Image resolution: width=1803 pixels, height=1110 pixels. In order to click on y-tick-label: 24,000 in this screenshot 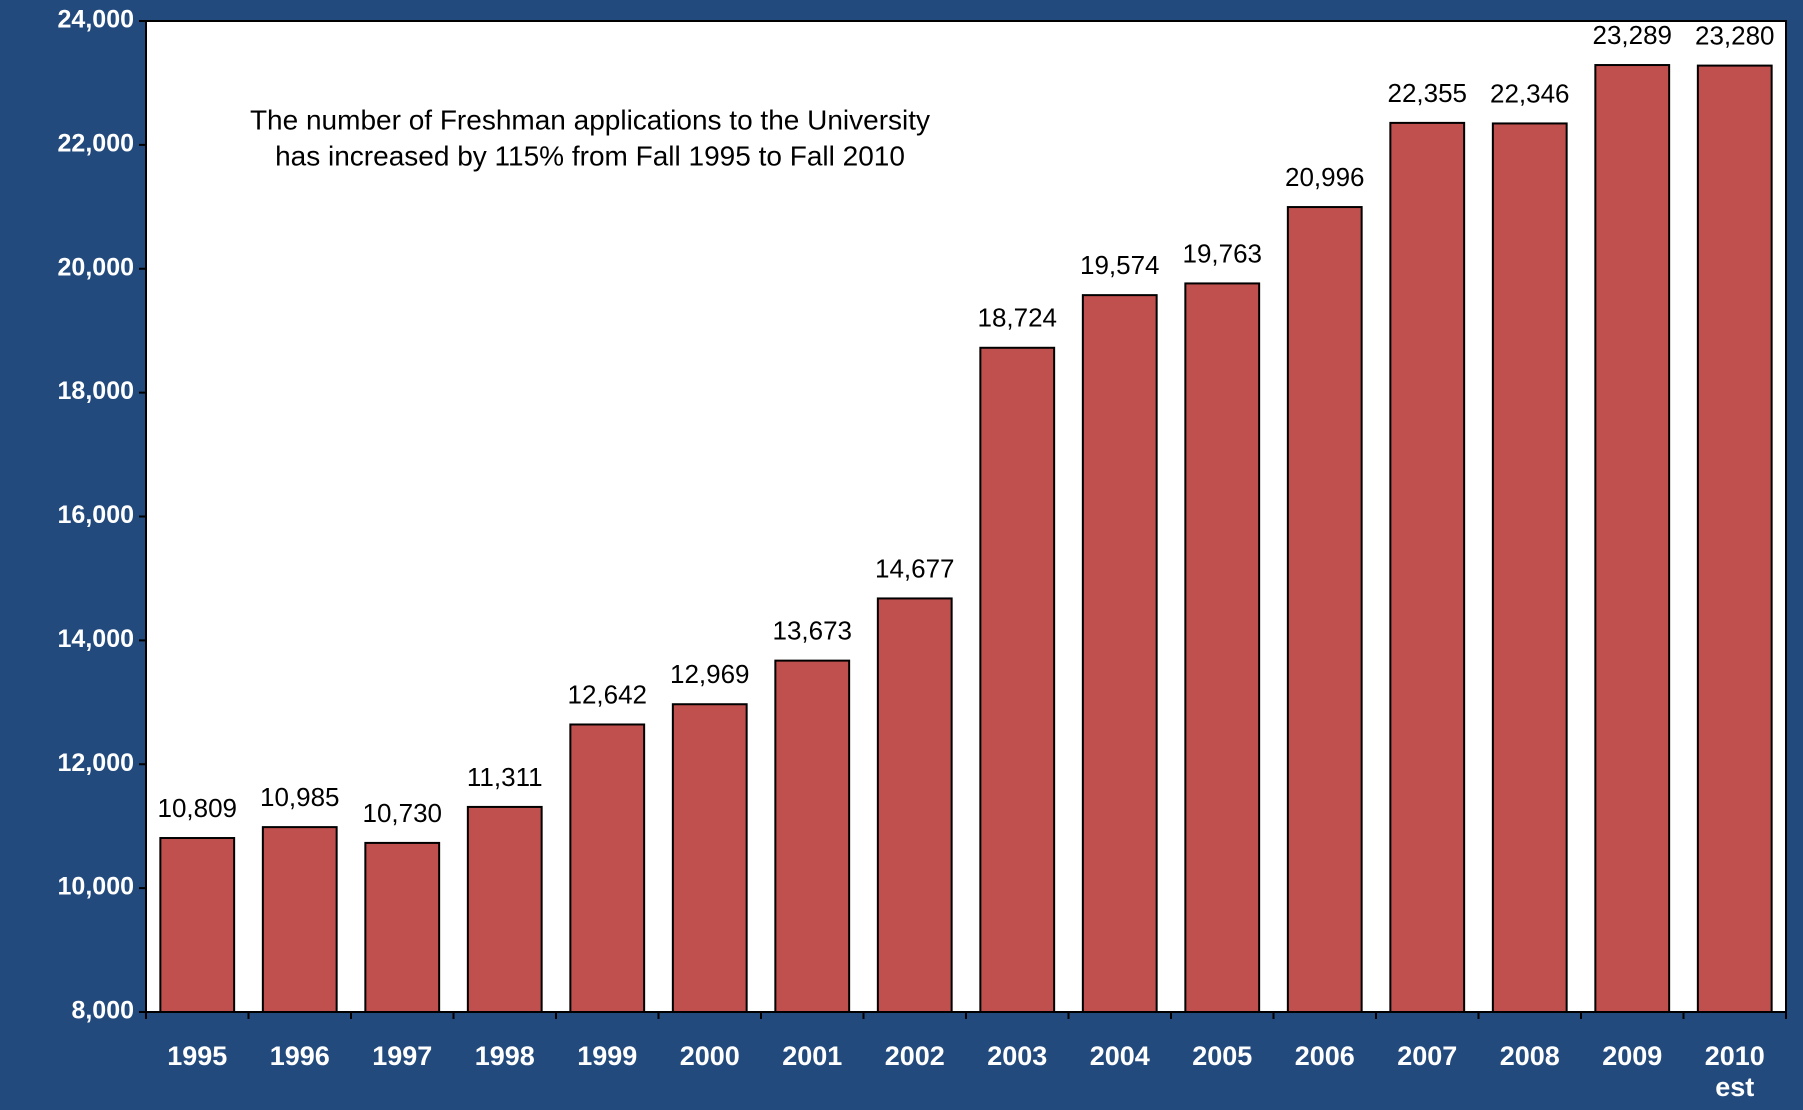, I will do `click(96, 20)`.